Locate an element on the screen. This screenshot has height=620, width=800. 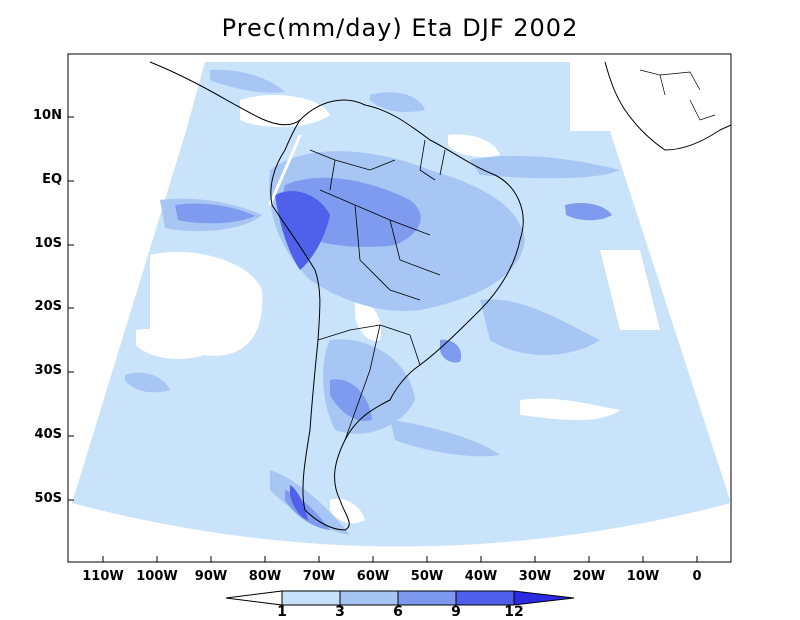
lon-label: 90W is located at coordinates (211, 576).